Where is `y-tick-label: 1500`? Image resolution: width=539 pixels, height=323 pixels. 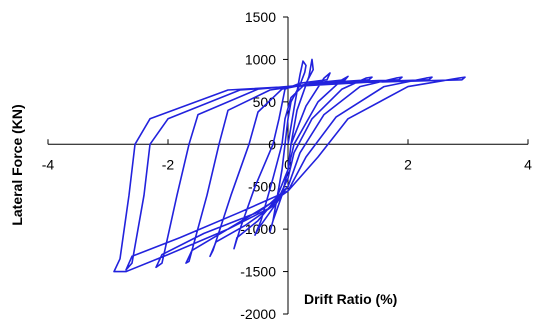 y-tick-label: 1500 is located at coordinates (260, 17).